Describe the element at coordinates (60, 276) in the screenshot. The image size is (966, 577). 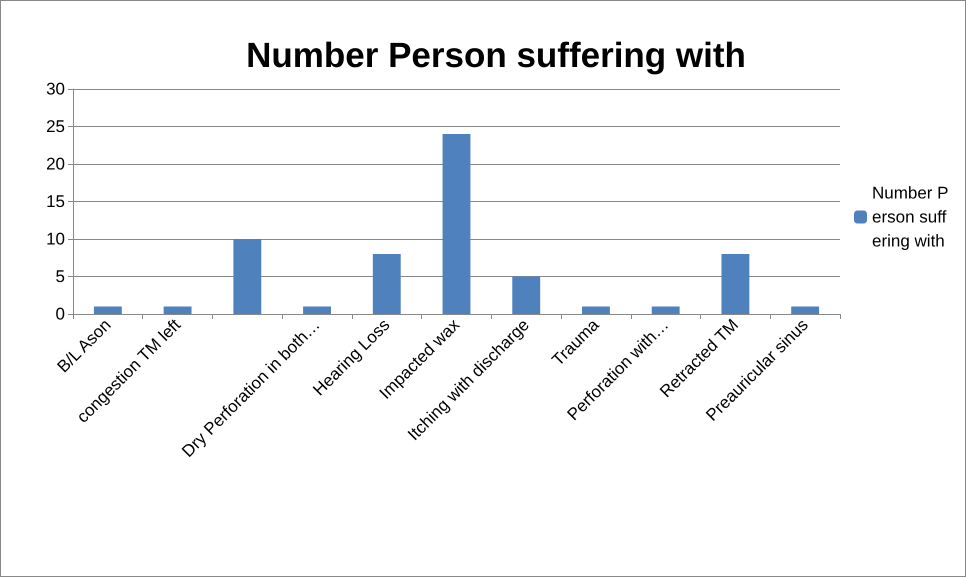
I see `y-tick-label: 5` at that location.